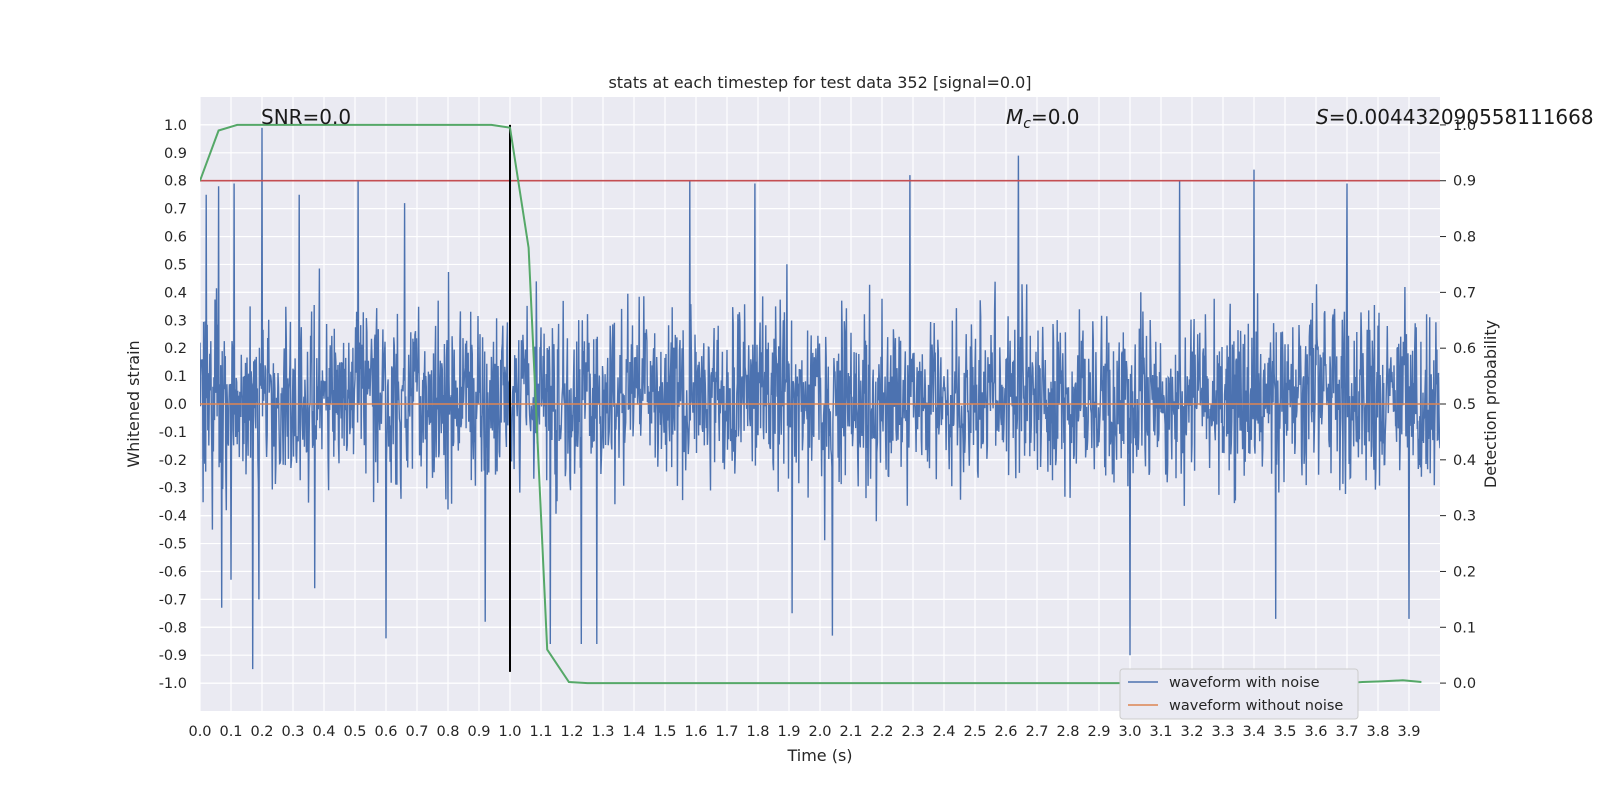 The image size is (1600, 800). I want to click on x-tick-label: 0.7, so click(416, 732).